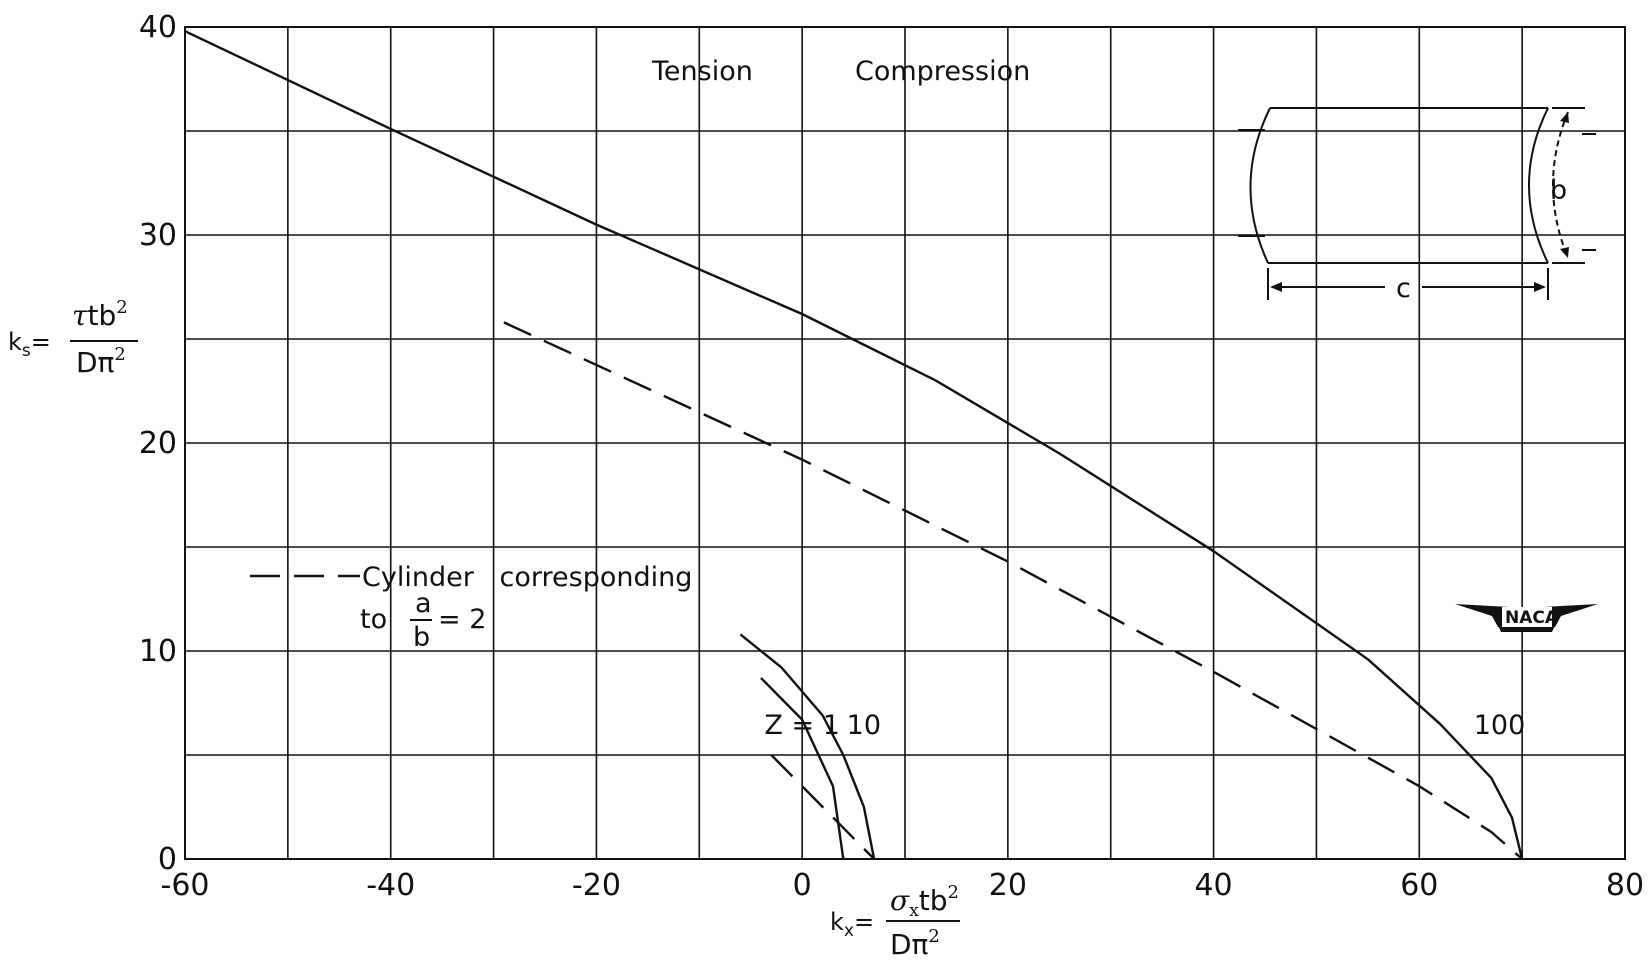  I want to click on y-tick-label: 0, so click(167, 859).